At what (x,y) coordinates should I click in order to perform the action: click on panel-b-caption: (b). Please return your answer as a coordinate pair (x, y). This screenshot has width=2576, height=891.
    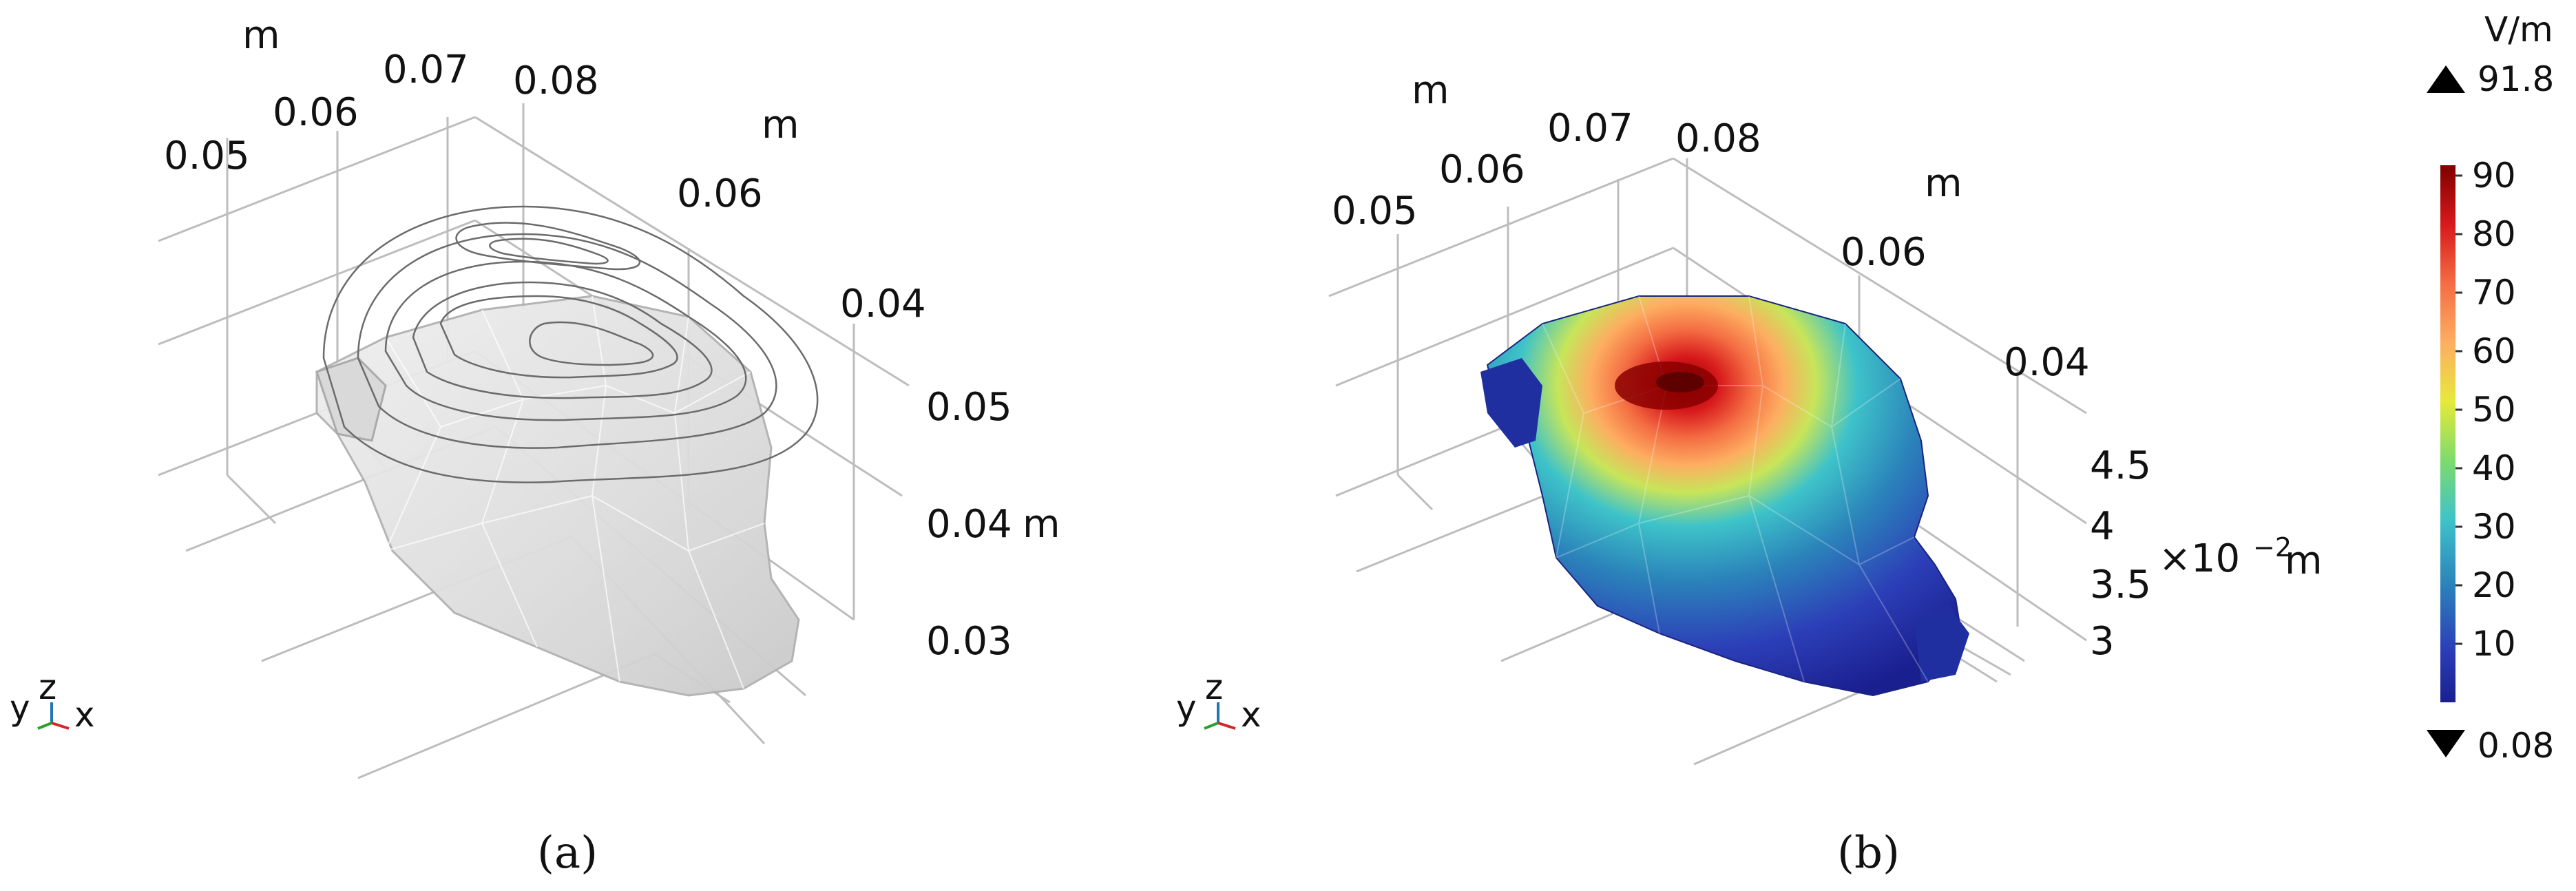
    Looking at the image, I should click on (1868, 853).